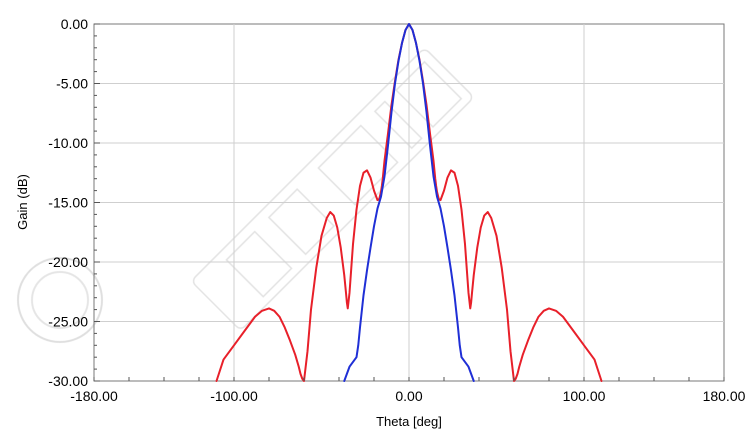 The width and height of the screenshot is (751, 433). I want to click on x-tick-label: 100.00, so click(584, 396).